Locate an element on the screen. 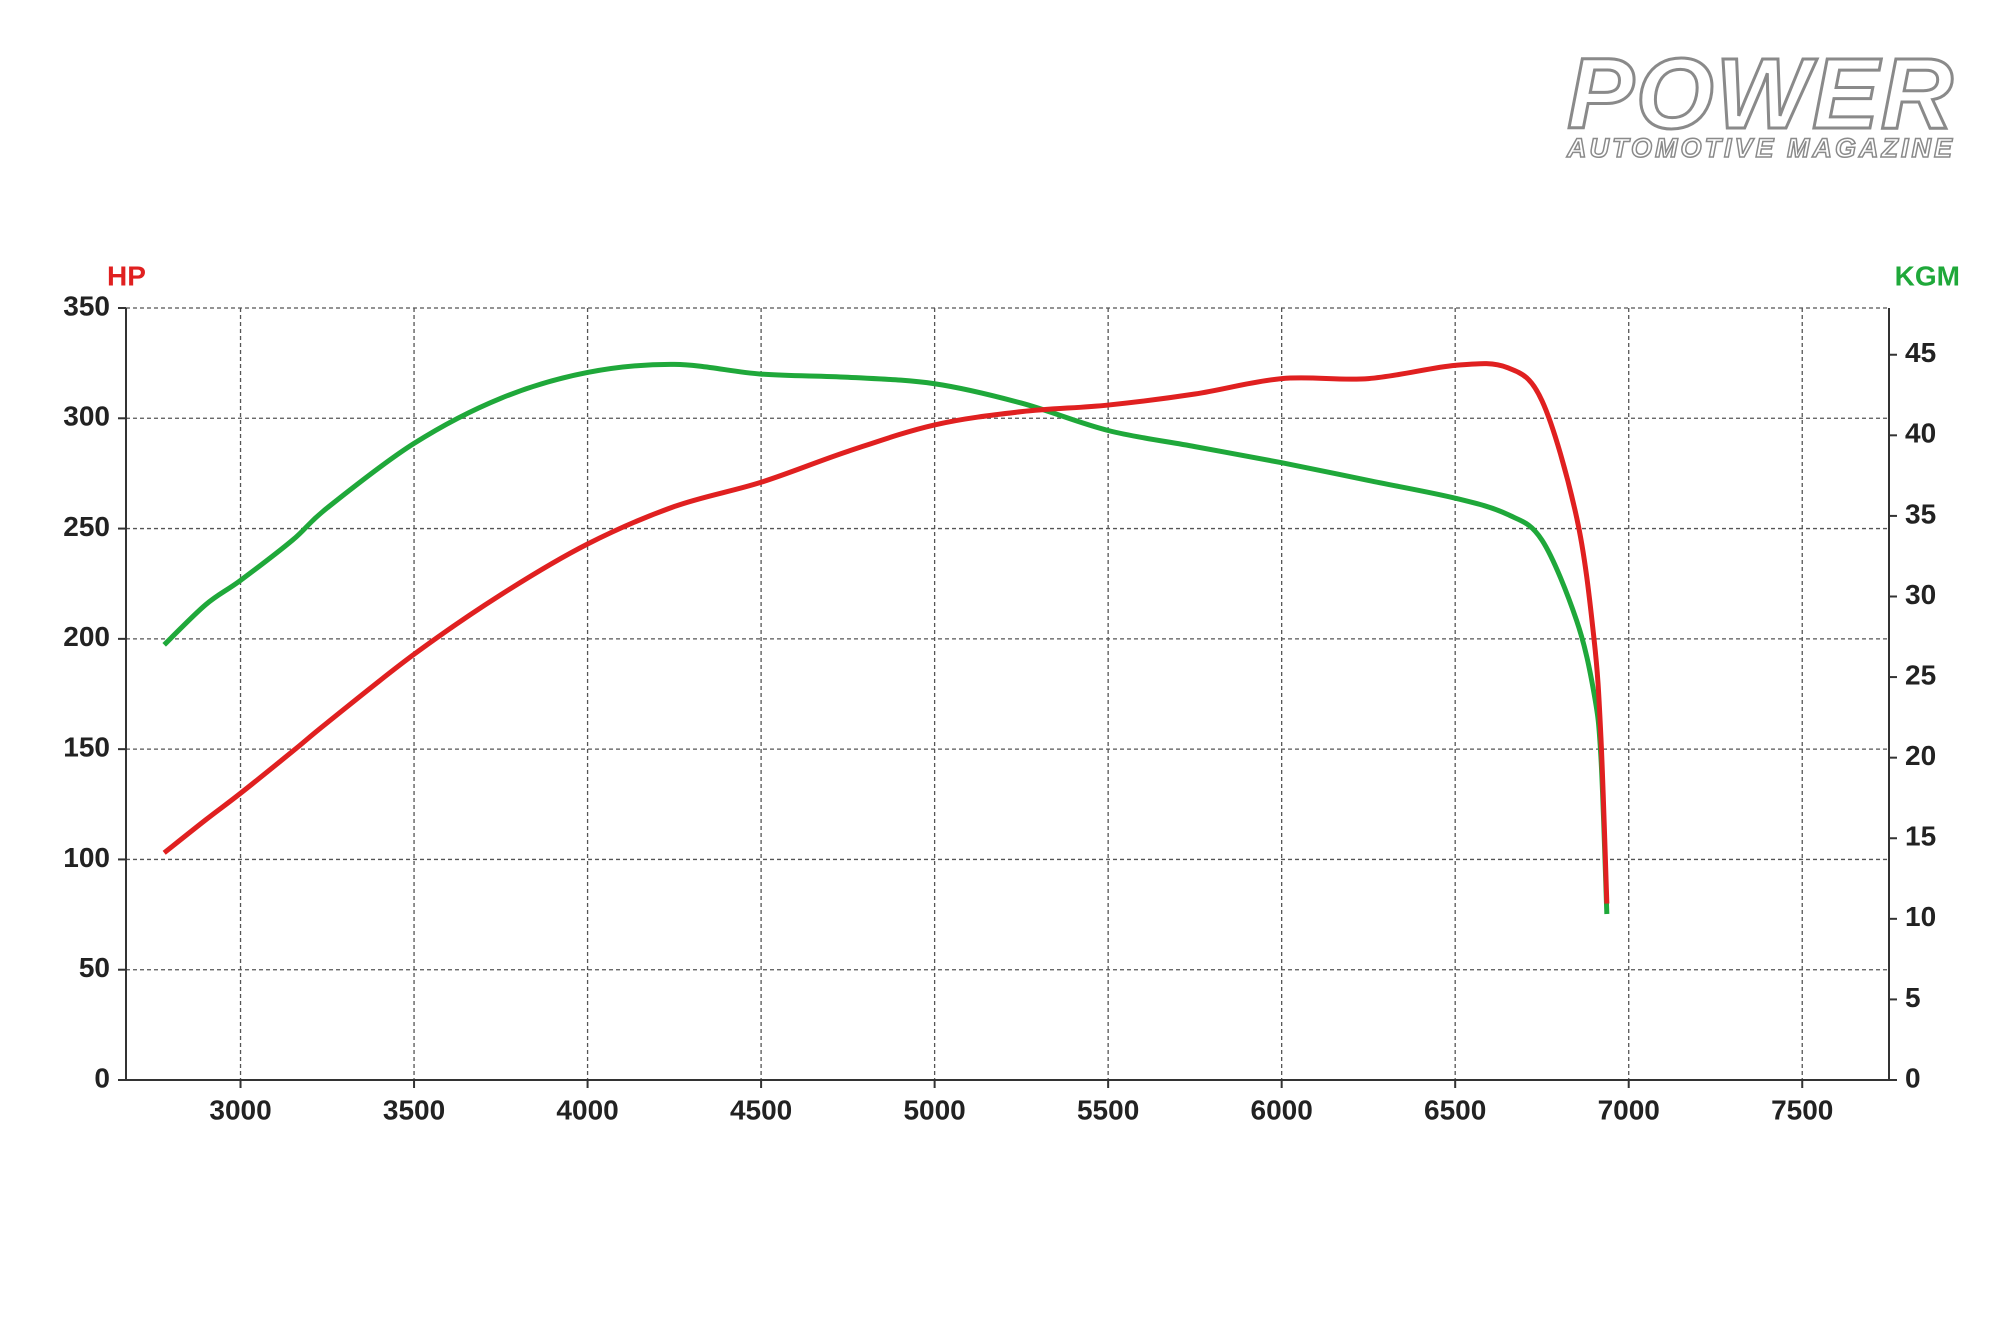  y2-tick-label: 5 is located at coordinates (1913, 997).